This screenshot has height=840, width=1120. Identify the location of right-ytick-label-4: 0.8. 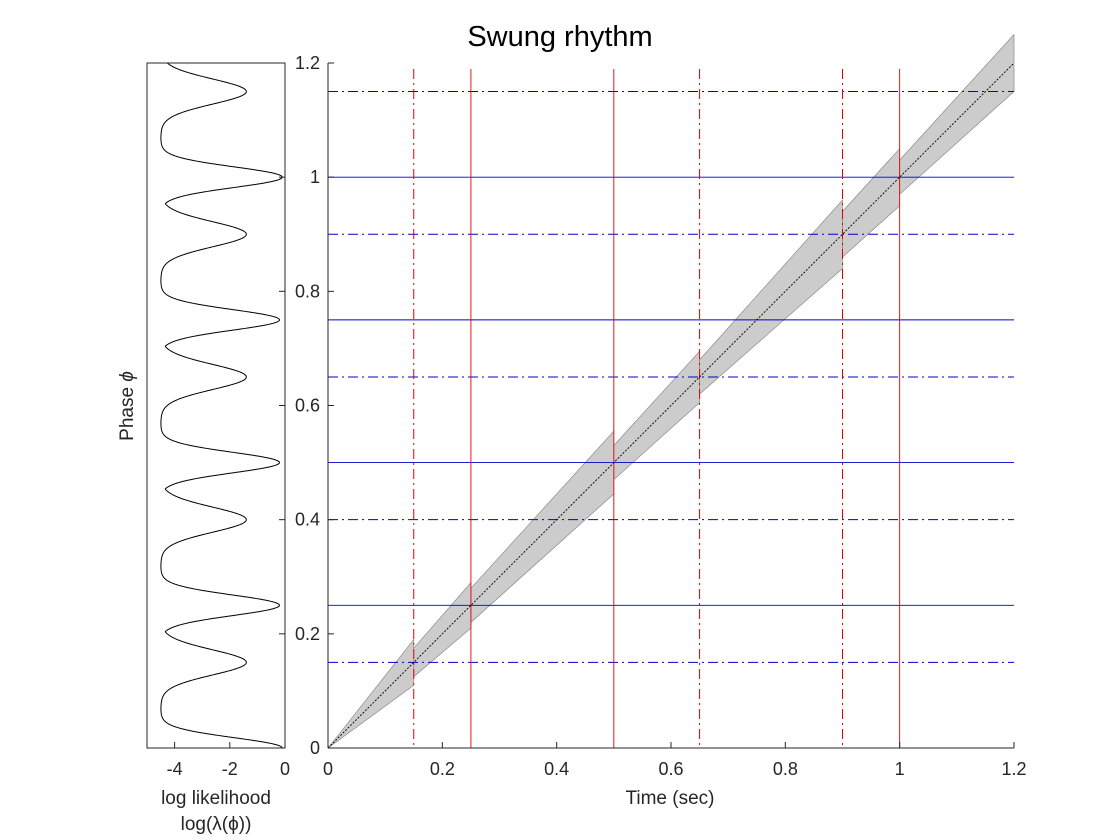
(307, 291).